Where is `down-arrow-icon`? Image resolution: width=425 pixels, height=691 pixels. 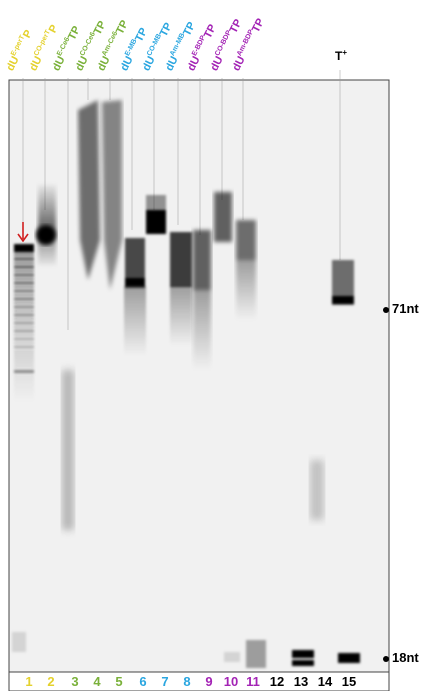 down-arrow-icon is located at coordinates (23, 232).